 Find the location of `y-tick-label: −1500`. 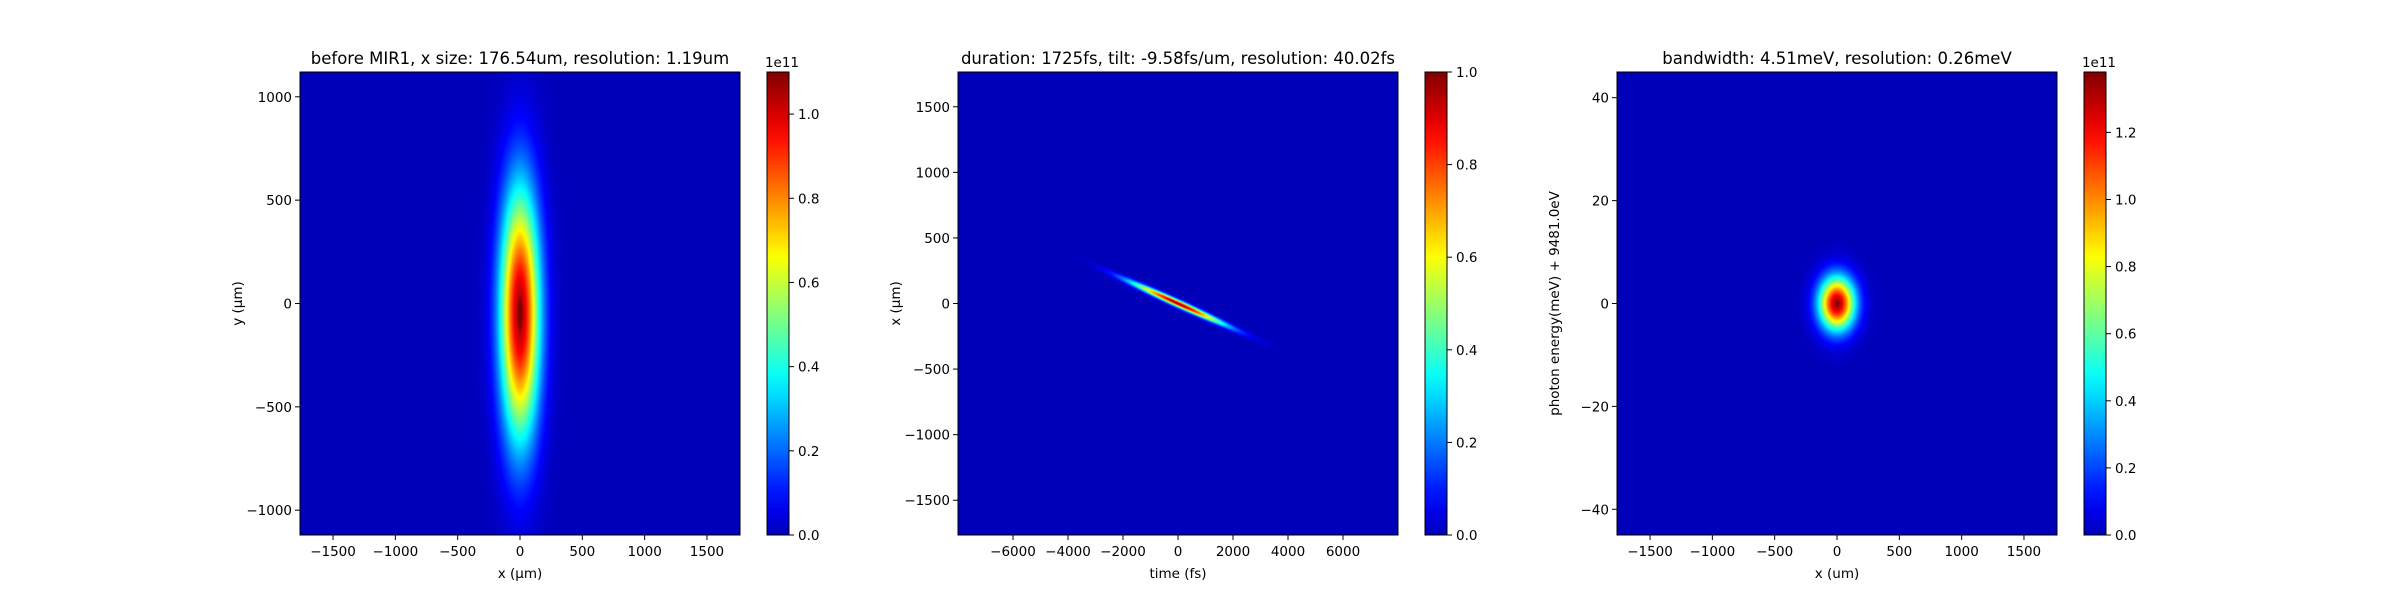

y-tick-label: −1500 is located at coordinates (927, 501).